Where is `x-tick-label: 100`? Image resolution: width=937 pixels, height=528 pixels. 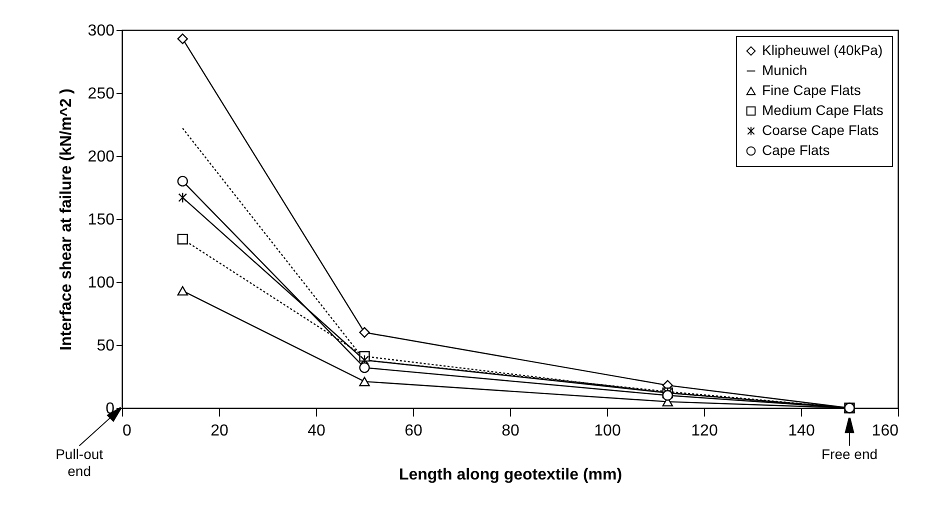
x-tick-label: 100 is located at coordinates (607, 431).